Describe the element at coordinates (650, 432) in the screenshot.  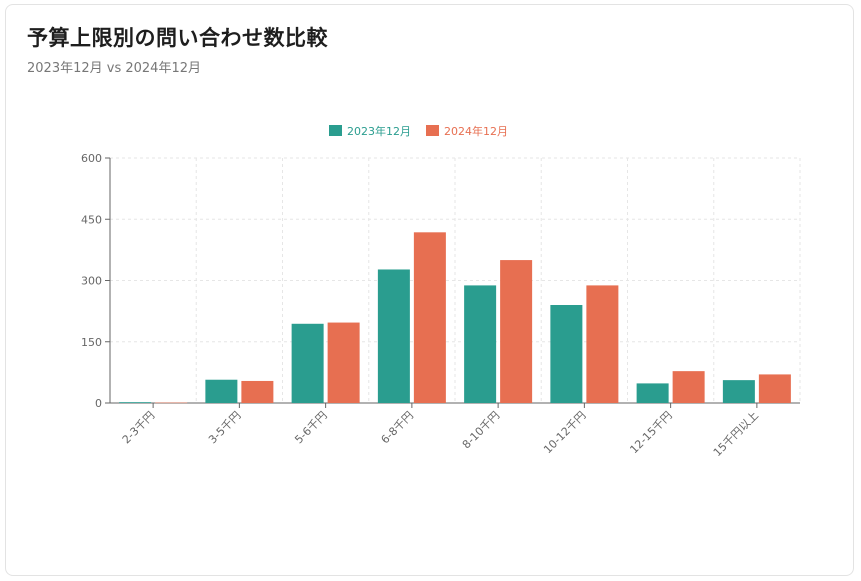
I see `x-tick-label: 12-15千円` at that location.